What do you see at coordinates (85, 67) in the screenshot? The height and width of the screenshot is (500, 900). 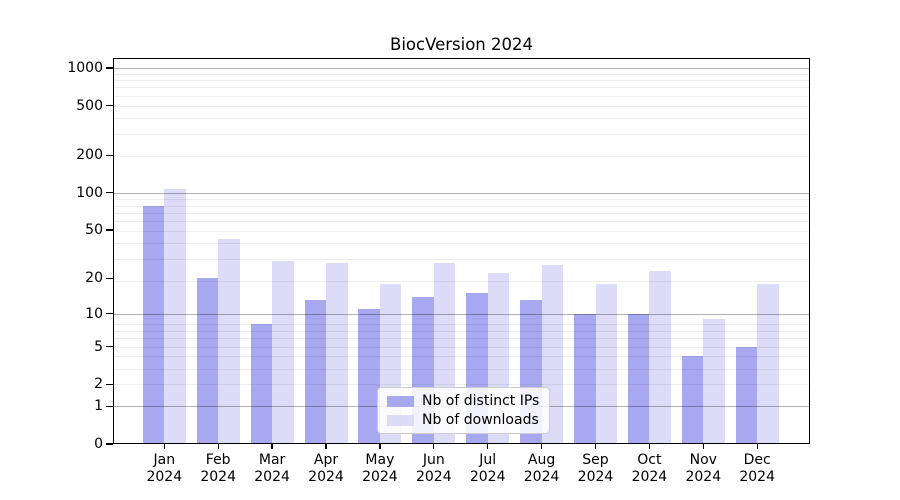 I see `y-tick-label: 1000` at bounding box center [85, 67].